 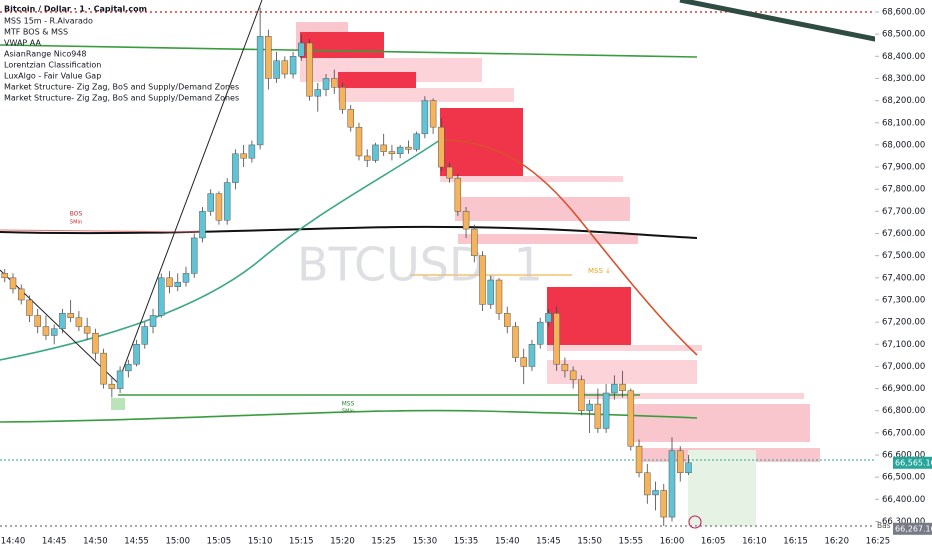 I want to click on chart-title: Bitcoin / Dollar · 1 · Capital.com, so click(x=75, y=9).